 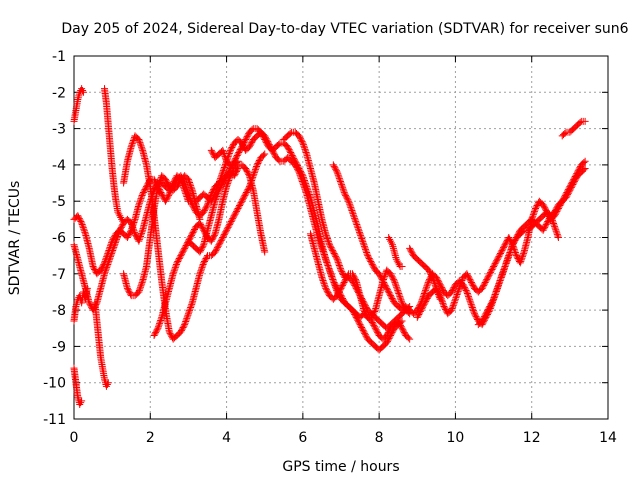 I want to click on series-track-t, so click(x=518, y=268).